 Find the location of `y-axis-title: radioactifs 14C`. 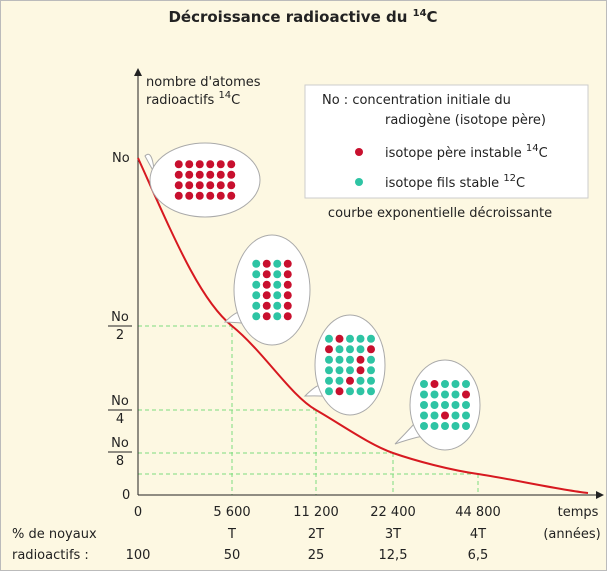

y-axis-title: radioactifs 14C is located at coordinates (193, 99).